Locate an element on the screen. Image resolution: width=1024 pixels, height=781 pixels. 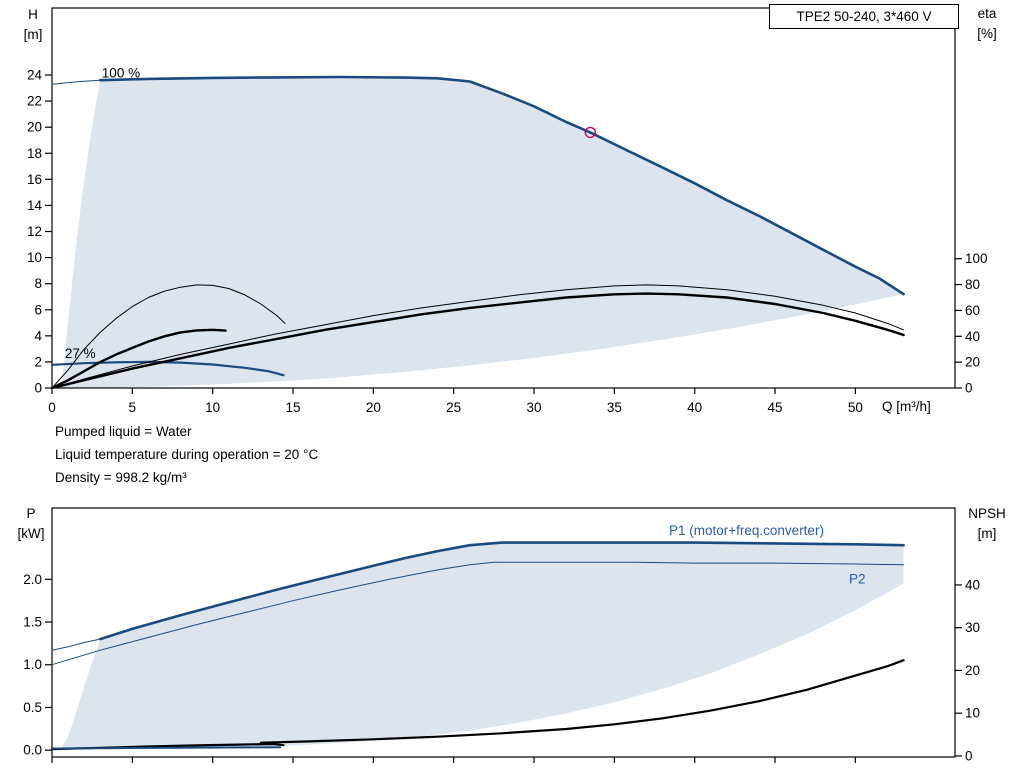
left-axis-tick-label: 8 is located at coordinates (38, 283).